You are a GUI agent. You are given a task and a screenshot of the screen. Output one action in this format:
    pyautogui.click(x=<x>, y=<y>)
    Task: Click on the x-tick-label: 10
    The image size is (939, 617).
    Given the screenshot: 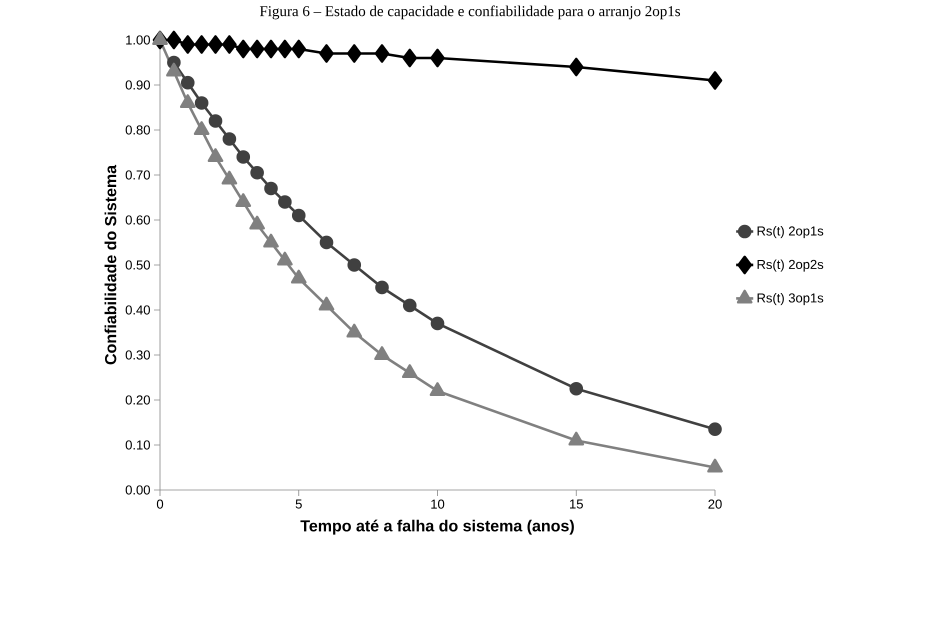 What is the action you would take?
    pyautogui.click(x=437, y=504)
    